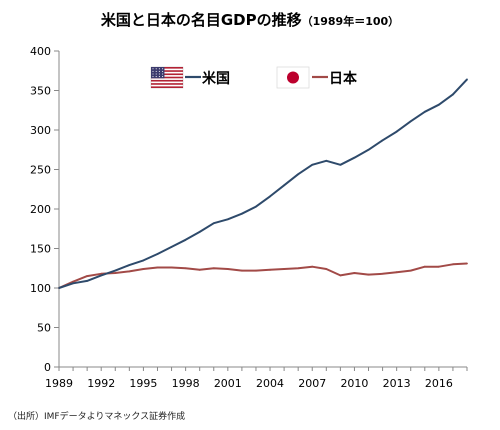 This screenshot has width=500, height=430. I want to click on x-tick-label: 2010, so click(354, 383).